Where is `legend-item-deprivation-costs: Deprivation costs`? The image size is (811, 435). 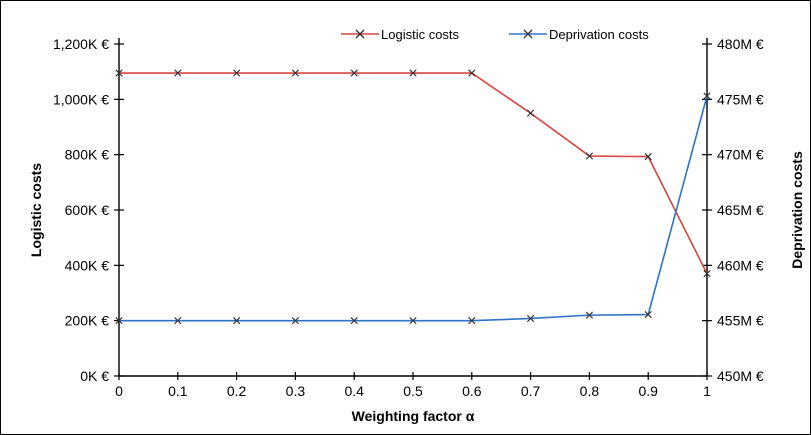
legend-item-deprivation-costs: Deprivation costs is located at coordinates (579, 34).